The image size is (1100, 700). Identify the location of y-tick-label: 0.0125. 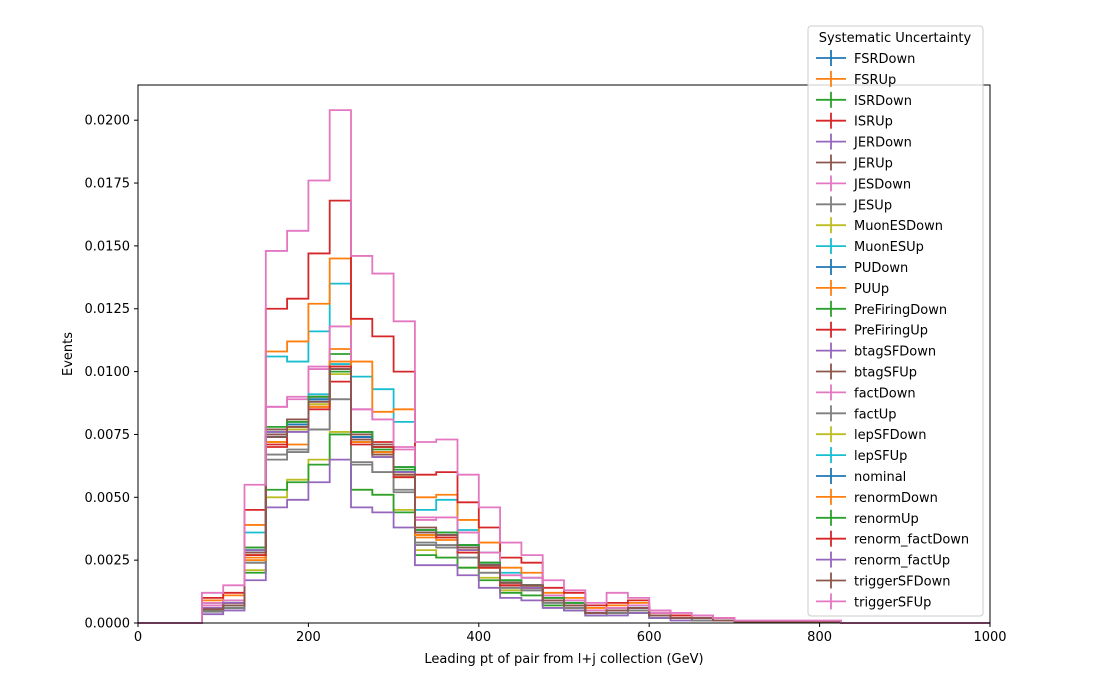
(108, 309).